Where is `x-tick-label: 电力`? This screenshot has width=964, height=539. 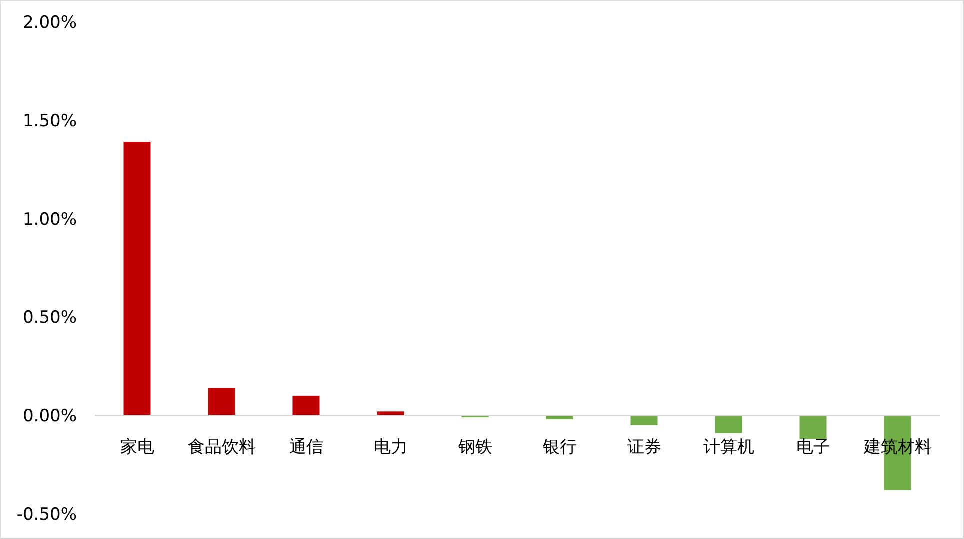
x-tick-label: 电力 is located at coordinates (391, 448).